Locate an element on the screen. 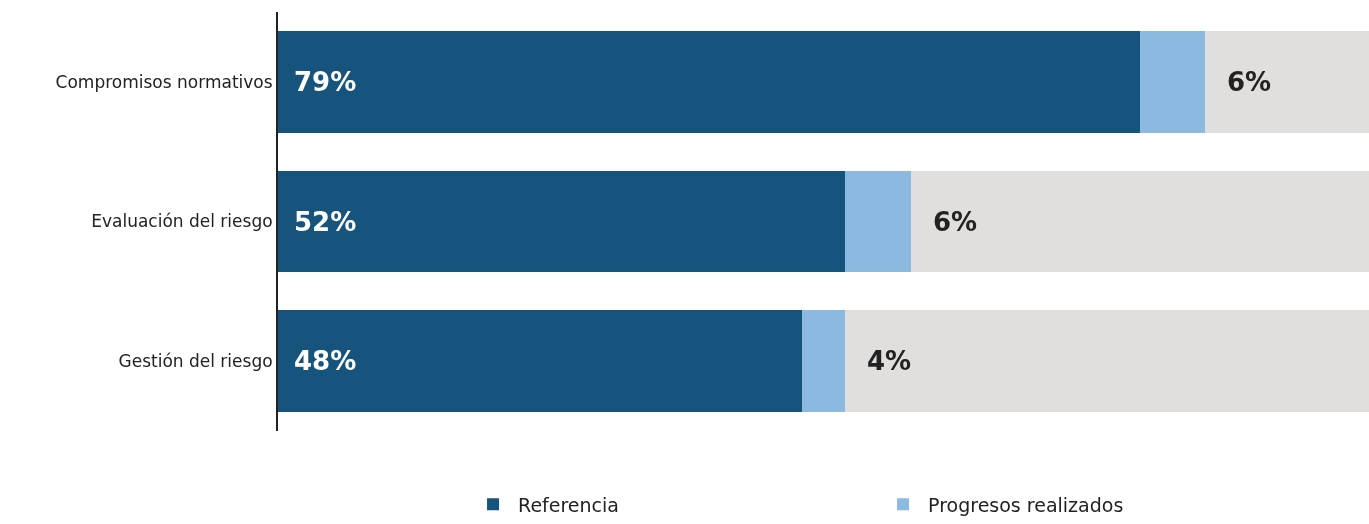  legend-label: Referencia is located at coordinates (568, 504).